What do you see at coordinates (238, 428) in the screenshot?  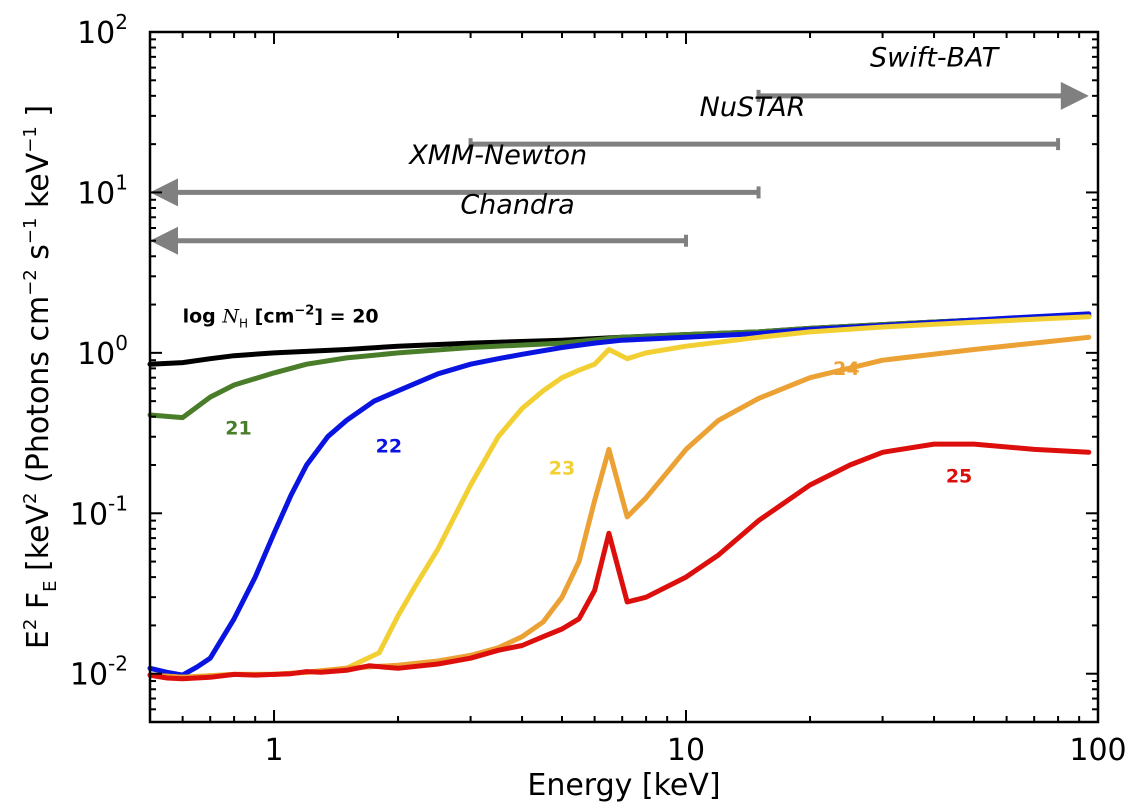 I see `series-label-21: 21` at bounding box center [238, 428].